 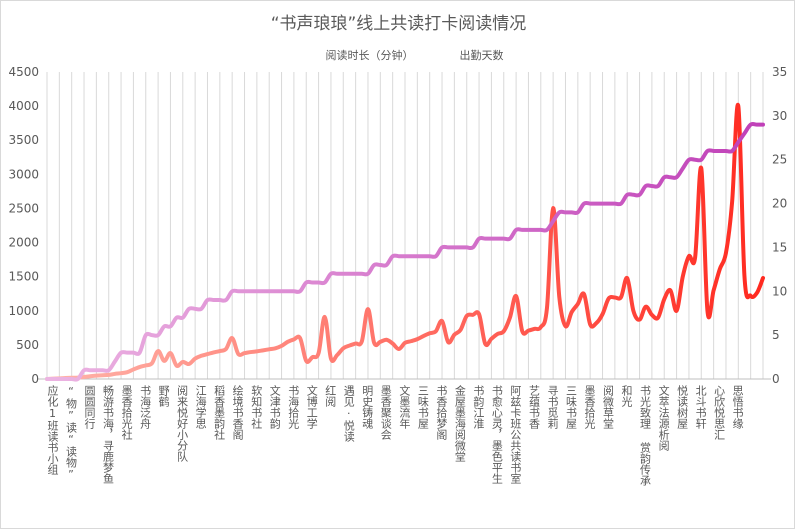 I want to click on y-right-tick-label: 10, so click(x=779, y=291).